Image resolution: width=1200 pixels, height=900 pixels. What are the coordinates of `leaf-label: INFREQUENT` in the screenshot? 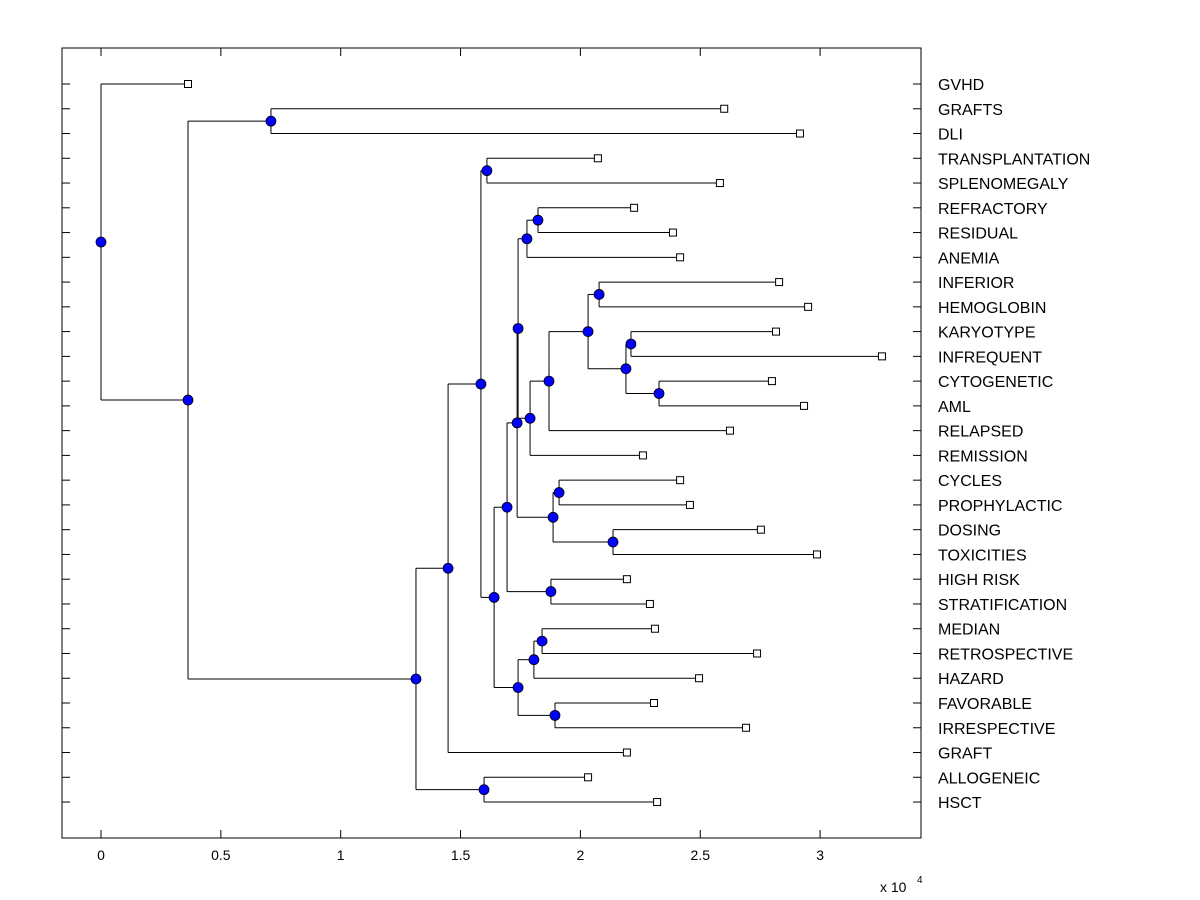 It's located at (990, 357).